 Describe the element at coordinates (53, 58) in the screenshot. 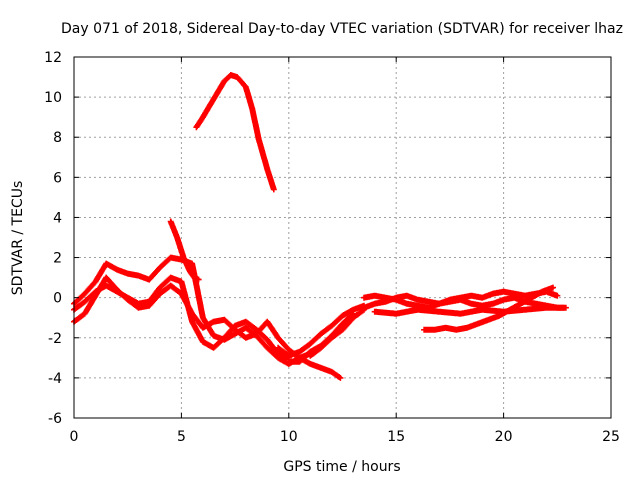

I see `y-tick-label: 12` at that location.